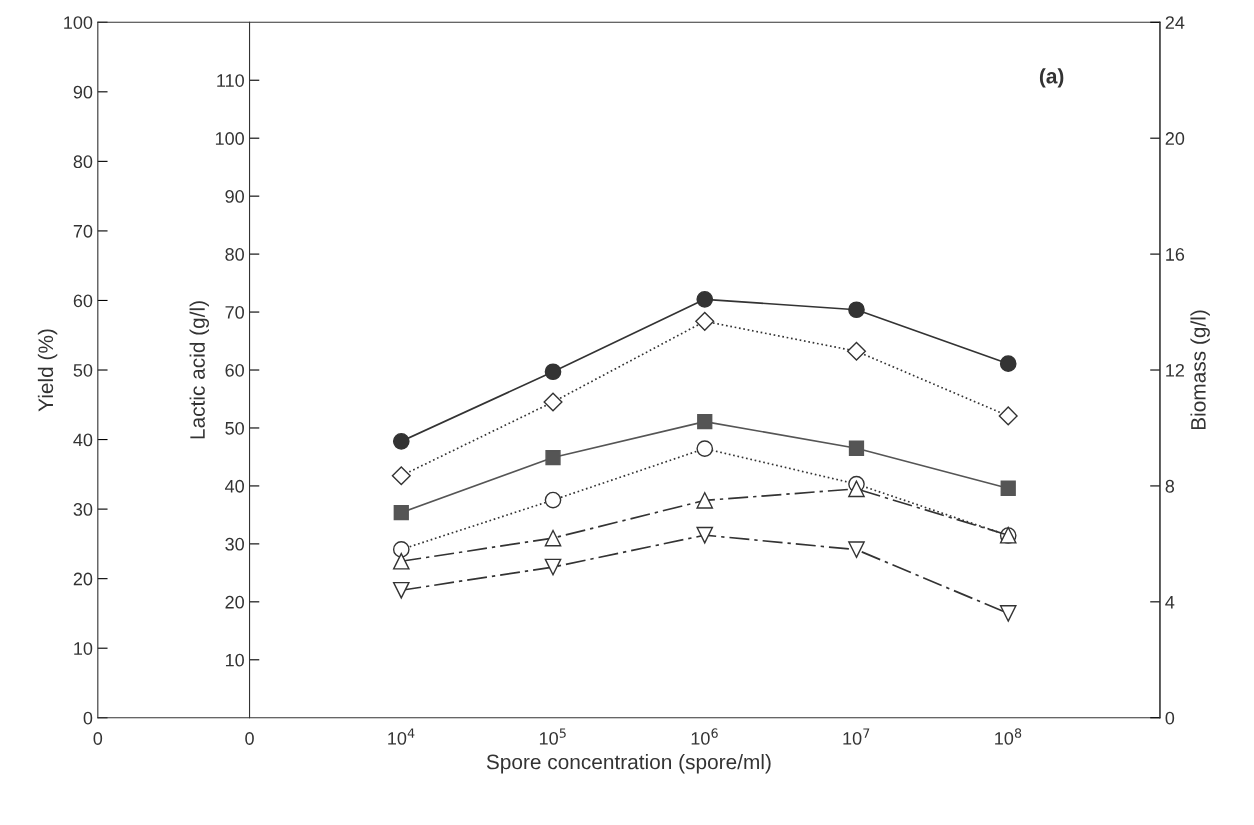 Image resolution: width=1254 pixels, height=825 pixels. Describe the element at coordinates (83, 440) in the screenshot. I see `y-tick-label: 40` at that location.